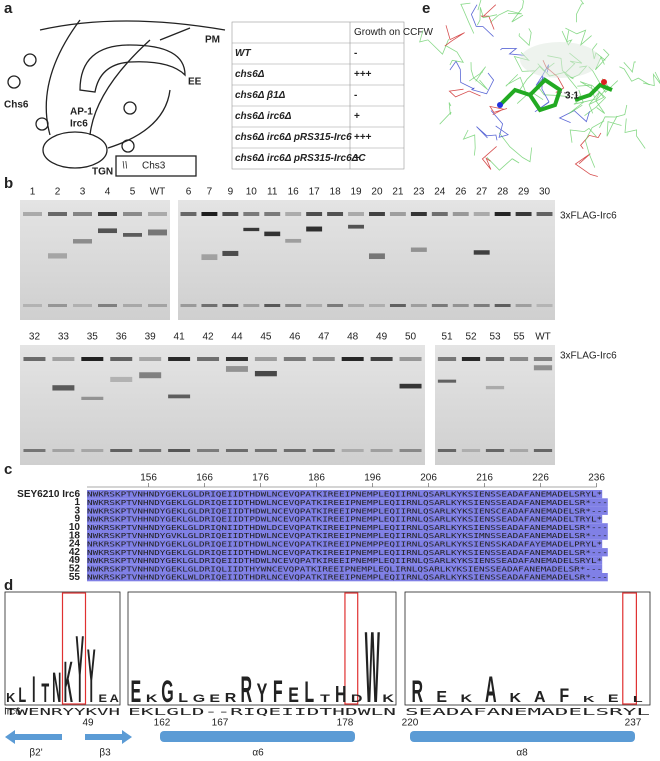 Image resolution: width=660 pixels, height=761 pixels. Describe the element at coordinates (120, 87) in the screenshot. I see `arrow` at that location.